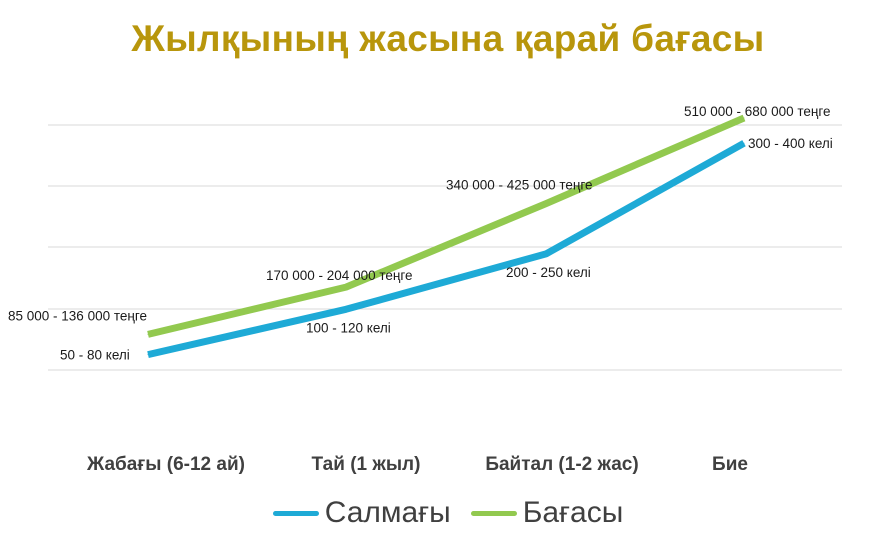 The image size is (896, 544). Describe the element at coordinates (295, 513) in the screenshot. I see `legend-swatch-weight` at that location.